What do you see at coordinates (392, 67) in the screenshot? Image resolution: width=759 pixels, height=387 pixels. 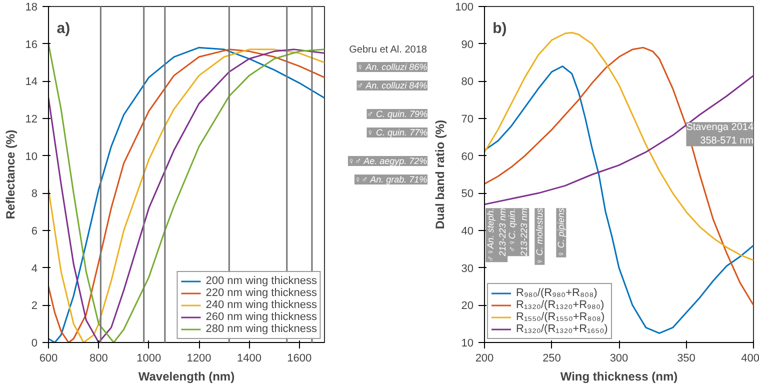 I see `text: ♀ An. colluzi 86%` at bounding box center [392, 67].